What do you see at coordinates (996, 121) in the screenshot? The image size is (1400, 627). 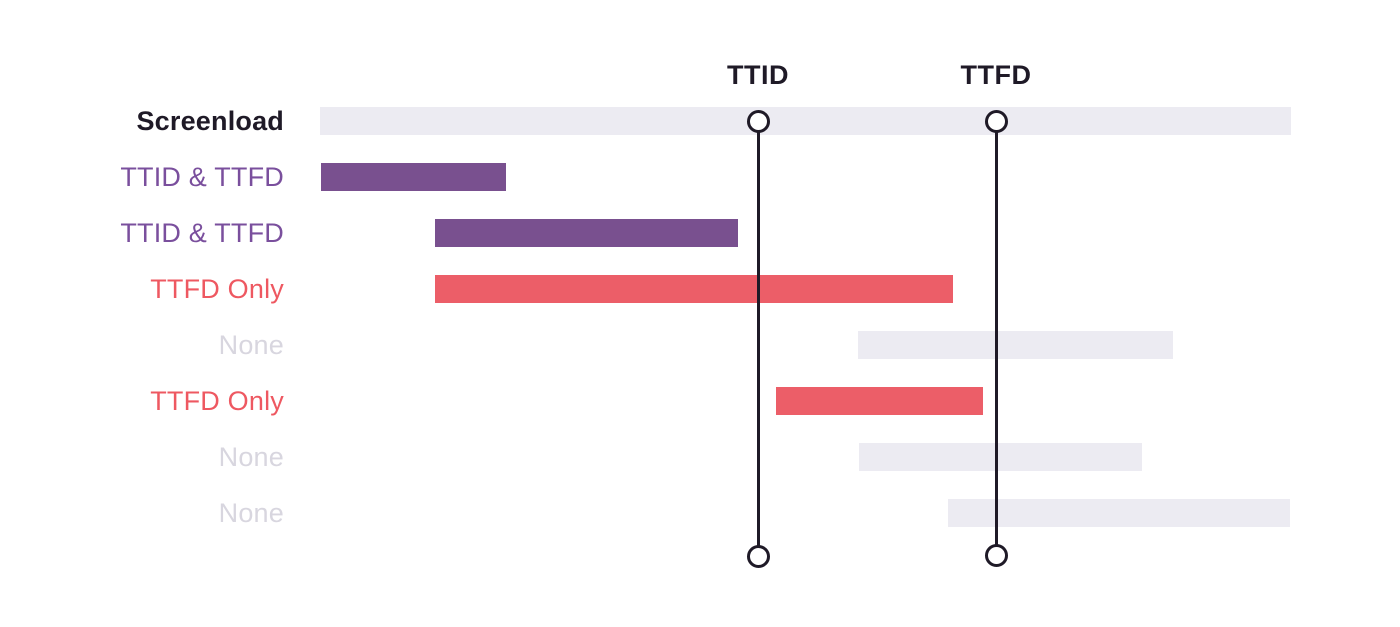 I see `ttfd-top-circle` at bounding box center [996, 121].